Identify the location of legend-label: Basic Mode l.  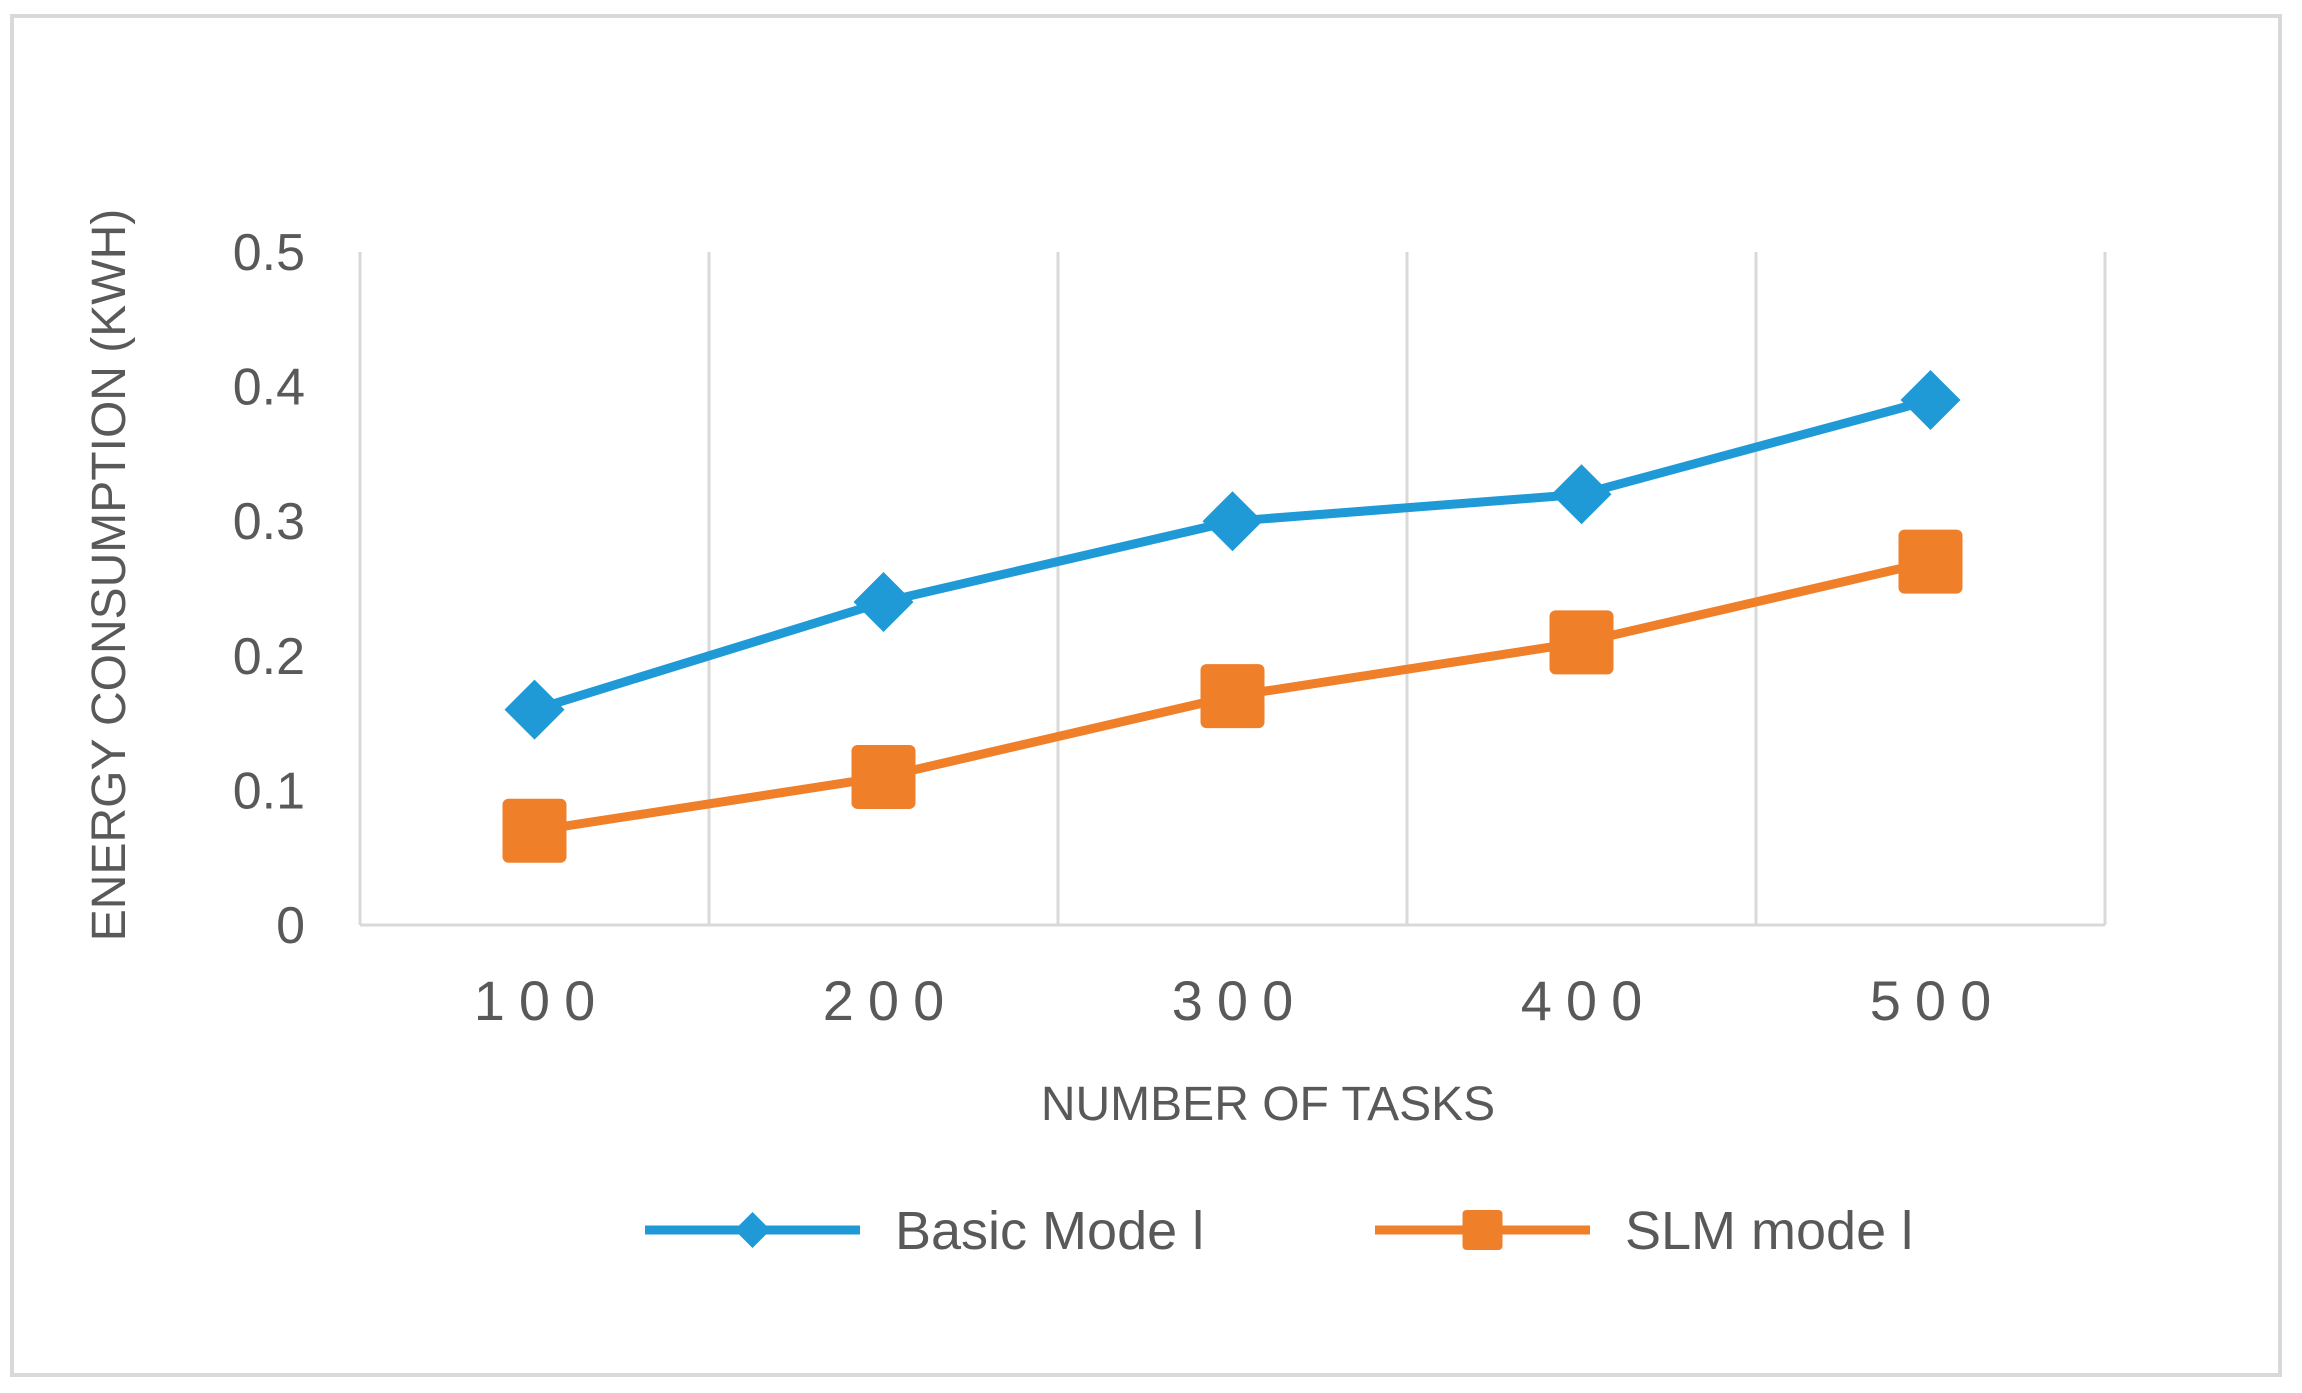
(1049, 1231).